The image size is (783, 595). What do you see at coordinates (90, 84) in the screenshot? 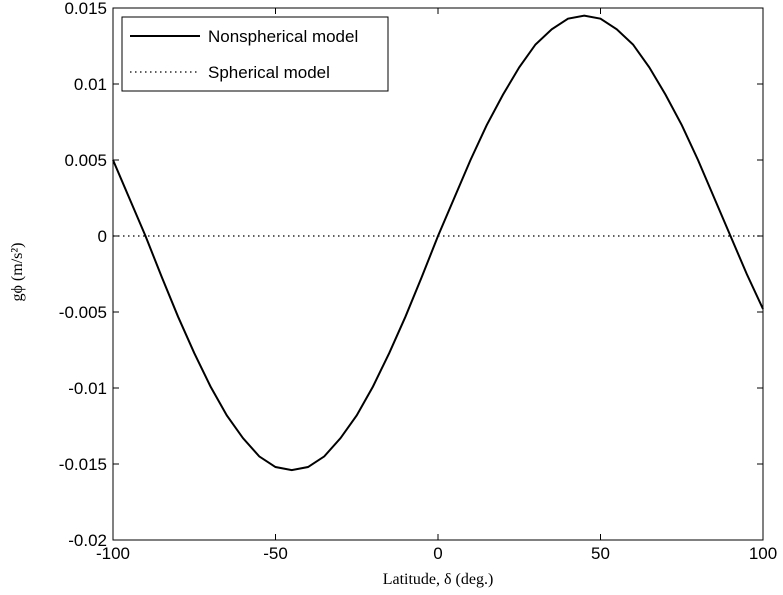
I see `y-tick-label: 0.01` at bounding box center [90, 84].